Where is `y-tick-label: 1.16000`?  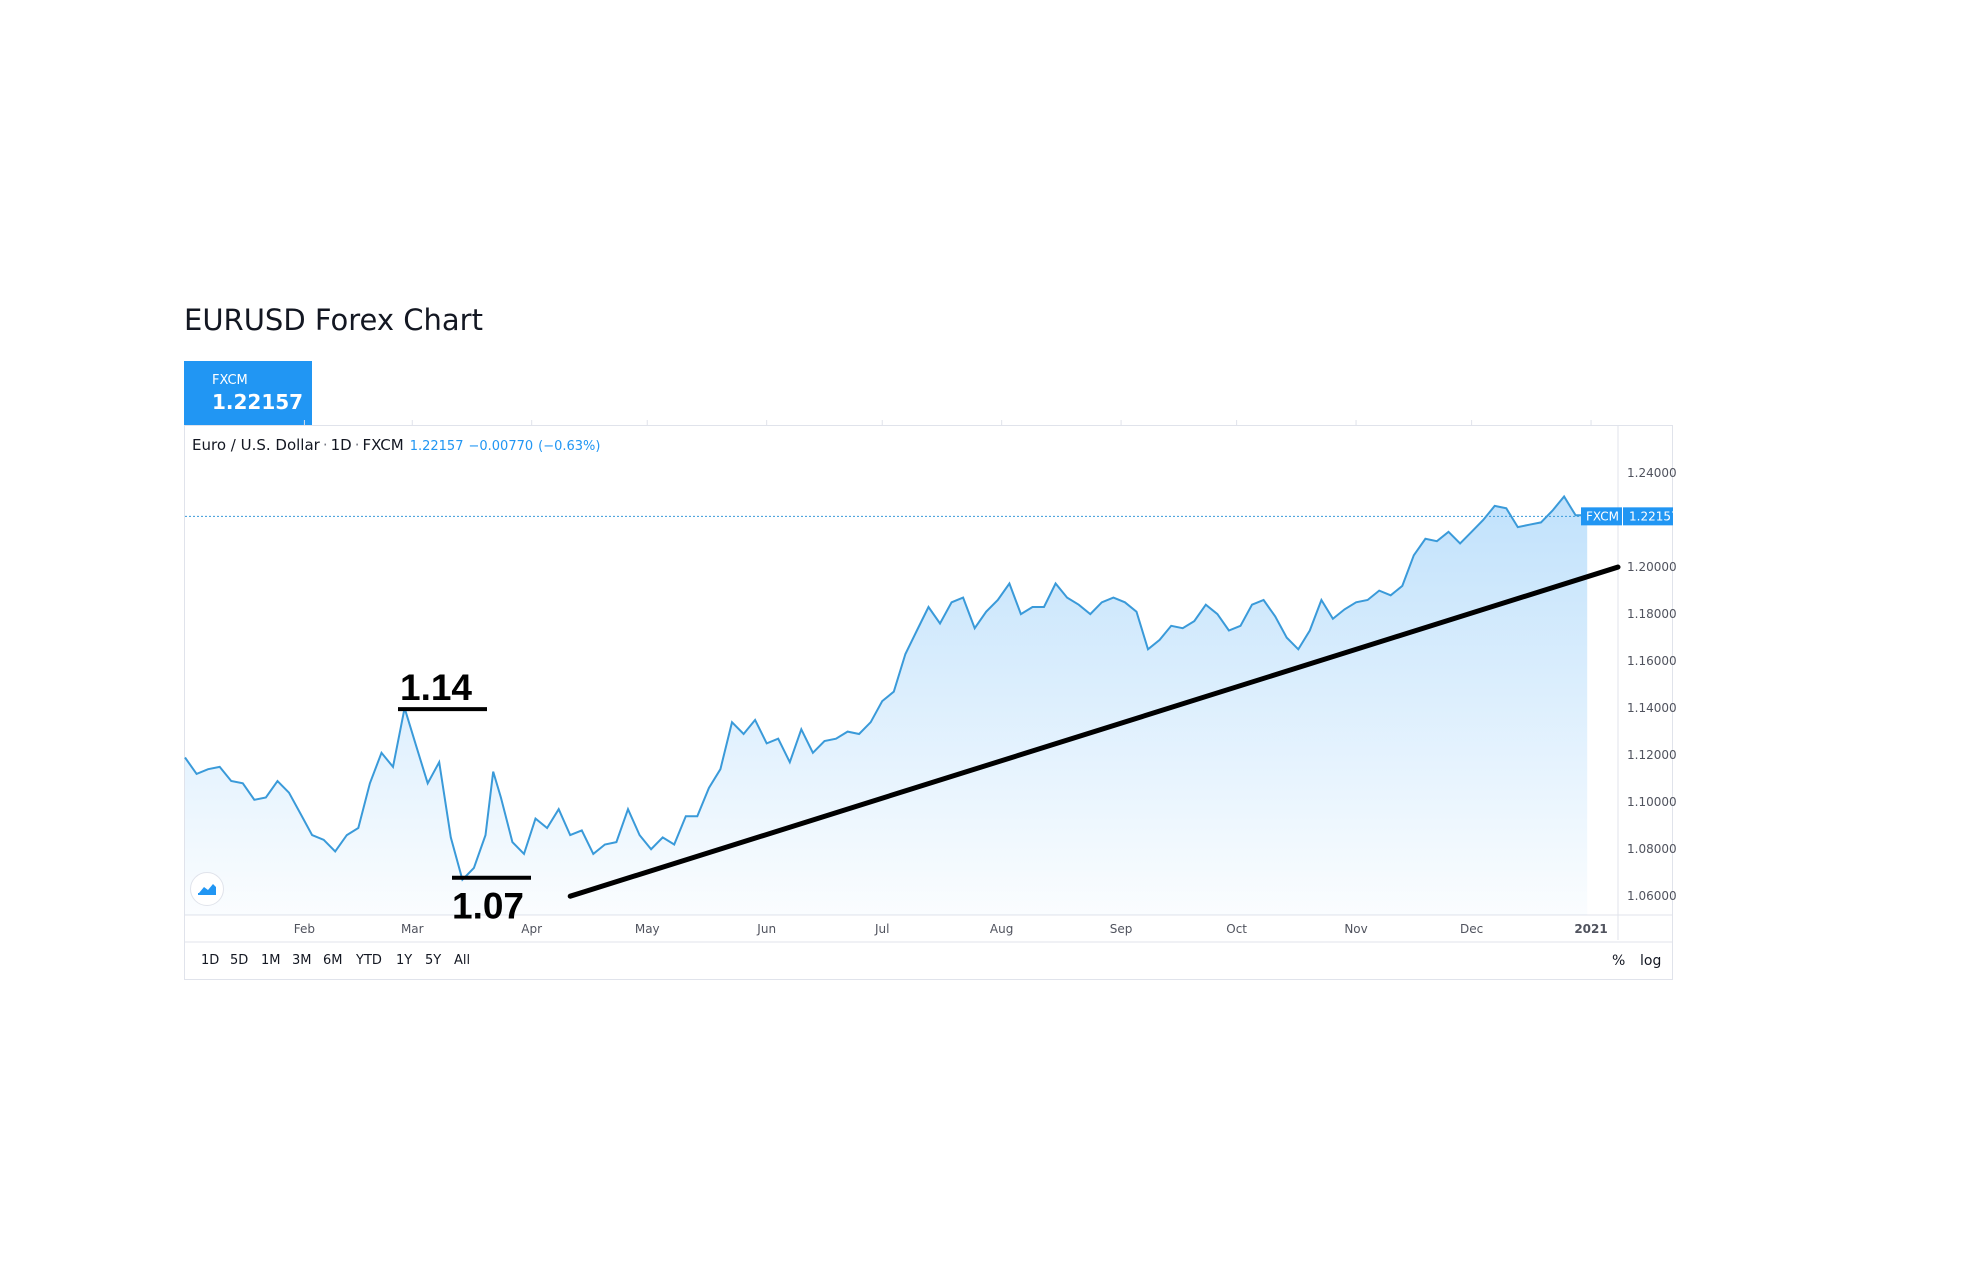
y-tick-label: 1.16000 is located at coordinates (1652, 661).